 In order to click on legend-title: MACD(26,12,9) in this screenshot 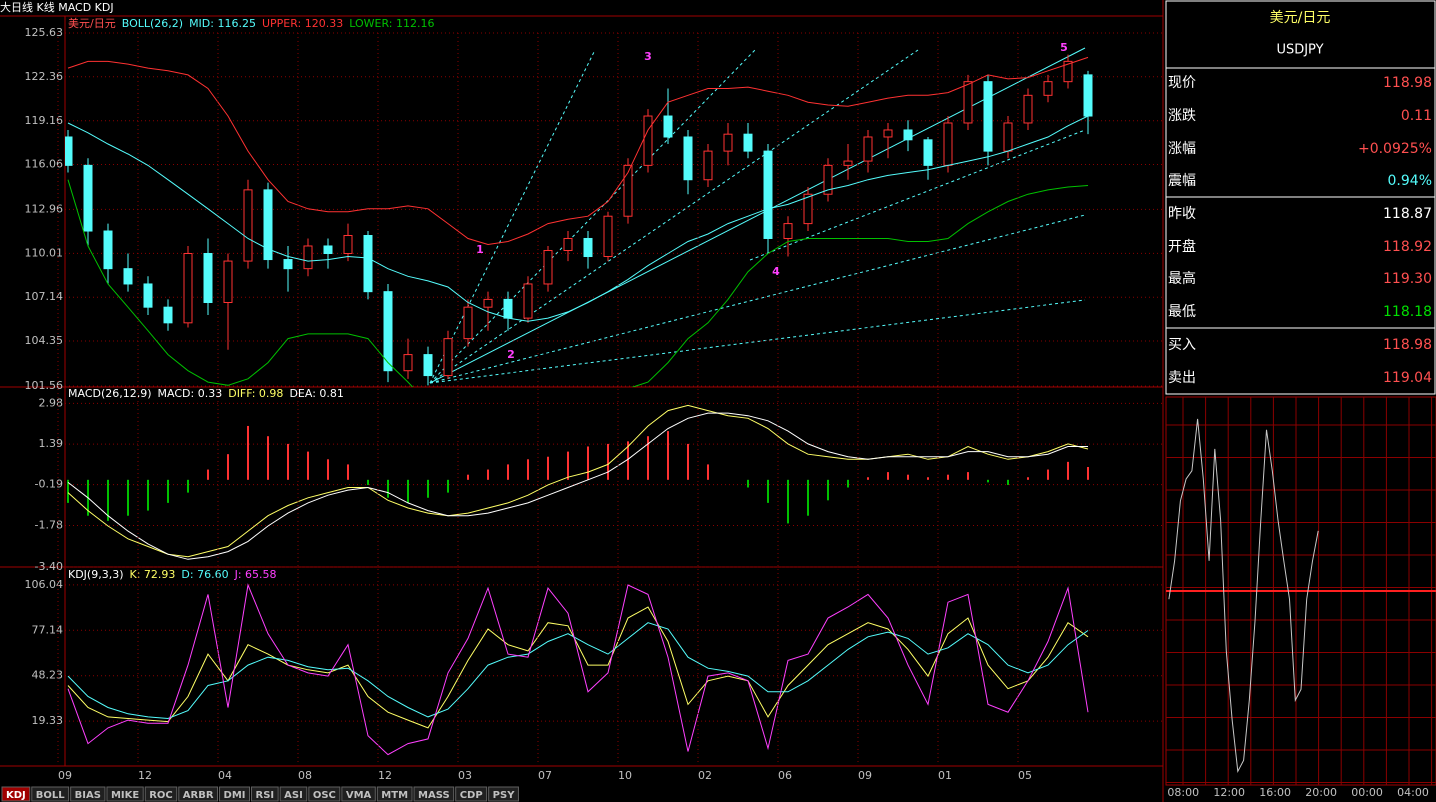, I will do `click(110, 393)`.